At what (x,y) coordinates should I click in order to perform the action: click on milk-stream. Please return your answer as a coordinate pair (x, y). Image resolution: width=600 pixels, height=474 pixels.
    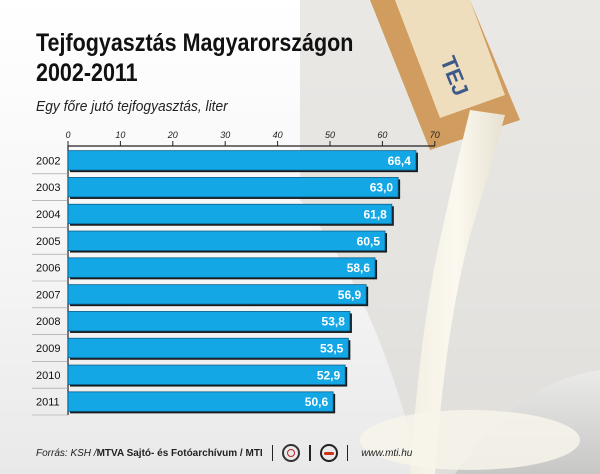
    Looking at the image, I should click on (457, 292).